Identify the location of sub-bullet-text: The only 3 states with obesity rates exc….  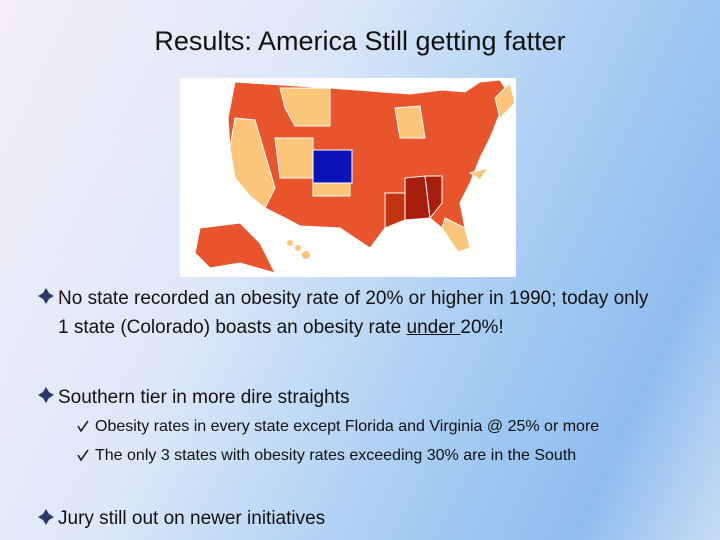
(336, 455).